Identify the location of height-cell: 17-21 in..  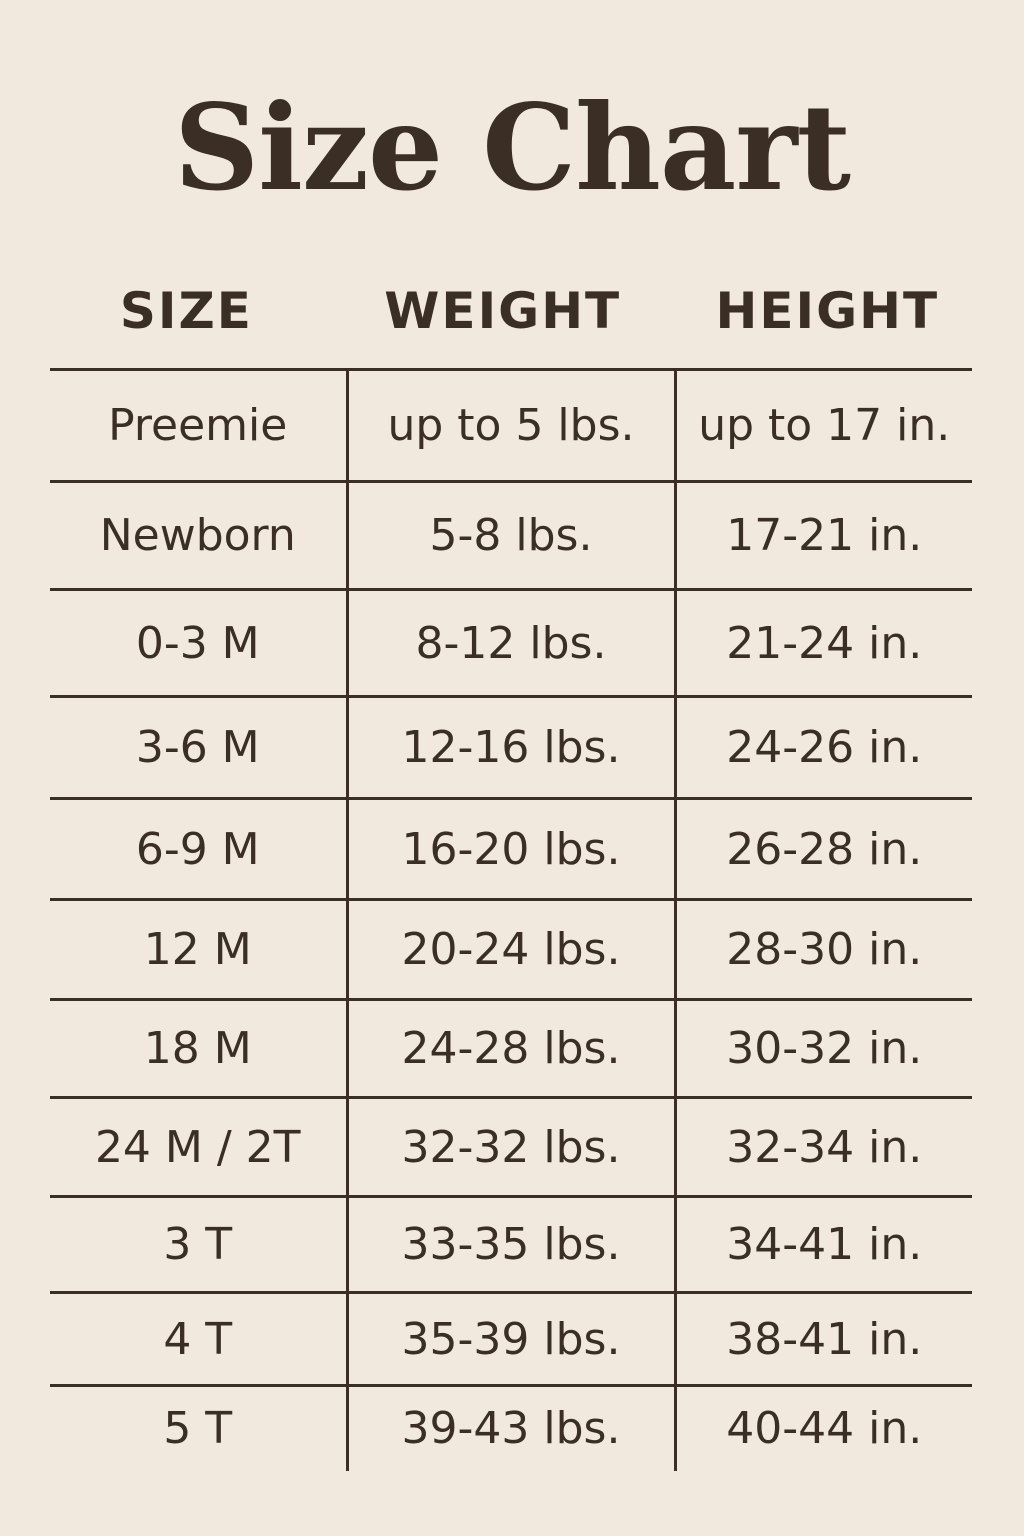
(822, 535).